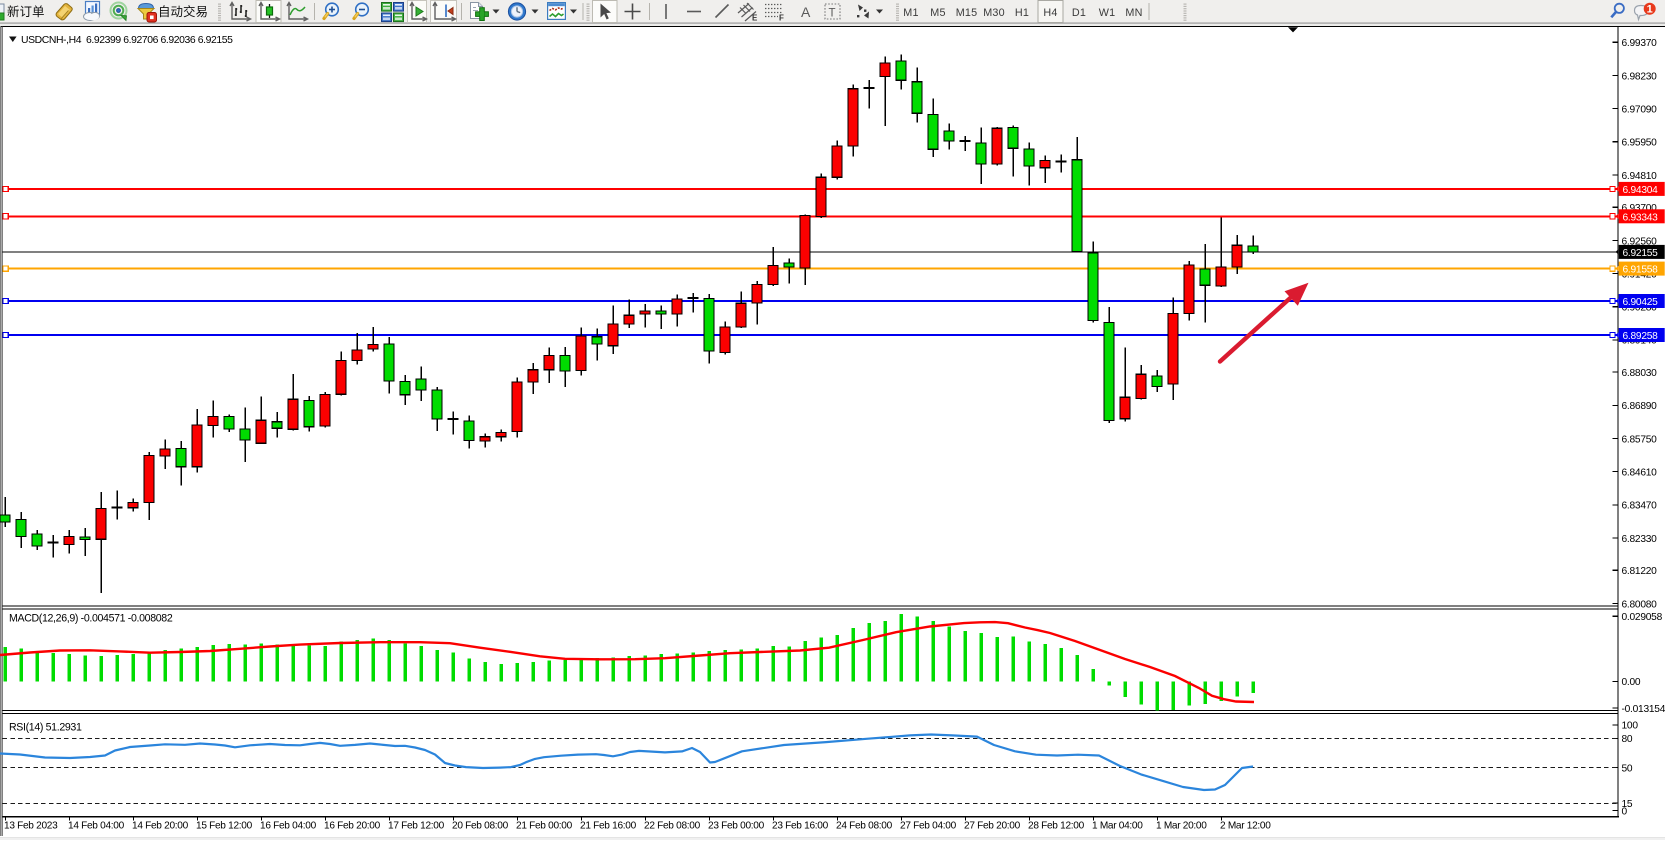  I want to click on svg-text: H4, so click(1050, 13).